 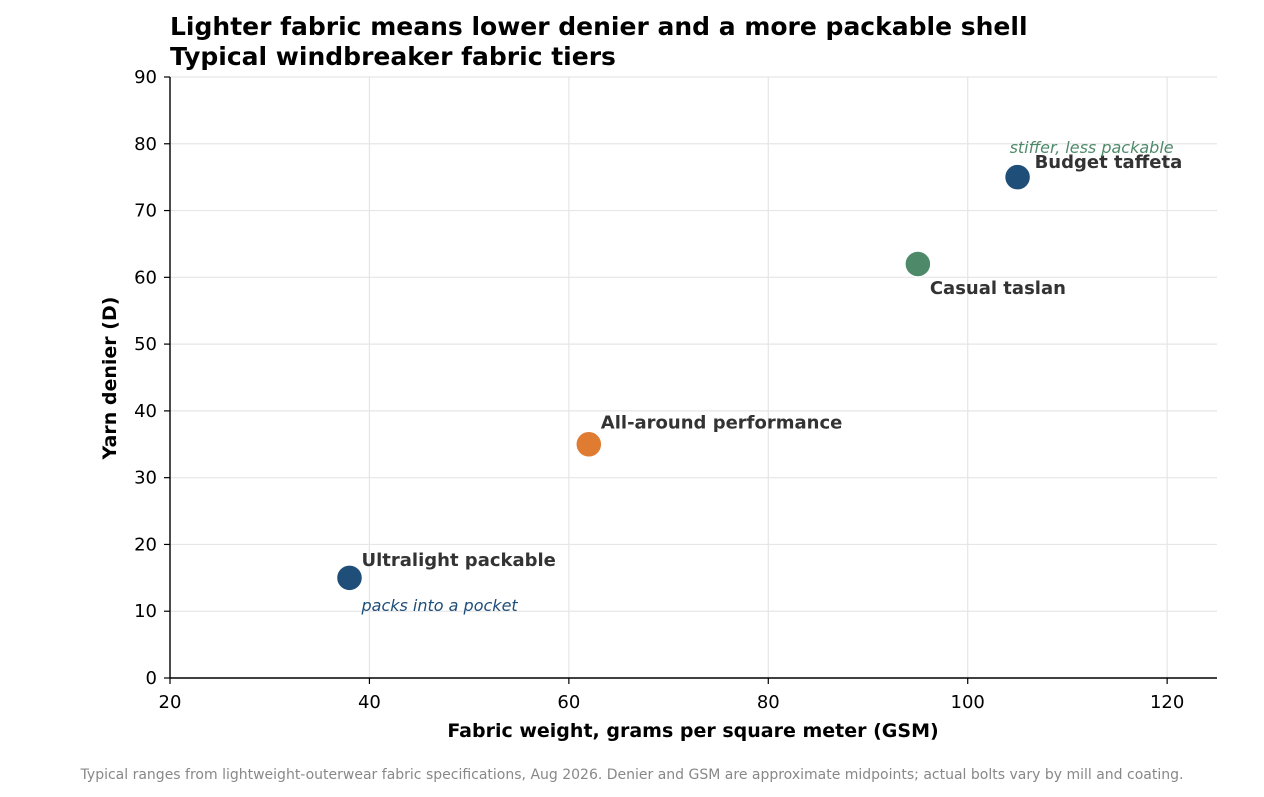 I want to click on x-tick-label: 100, so click(x=968, y=702).